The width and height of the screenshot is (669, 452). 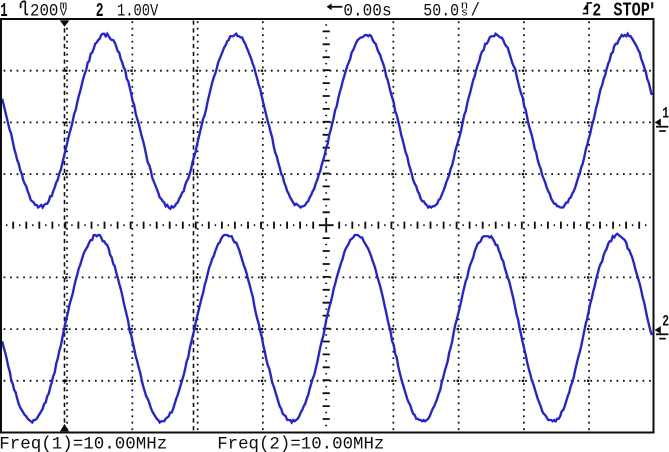 I want to click on svg-text: Freq(1)=10.00MHz, so click(x=83, y=443).